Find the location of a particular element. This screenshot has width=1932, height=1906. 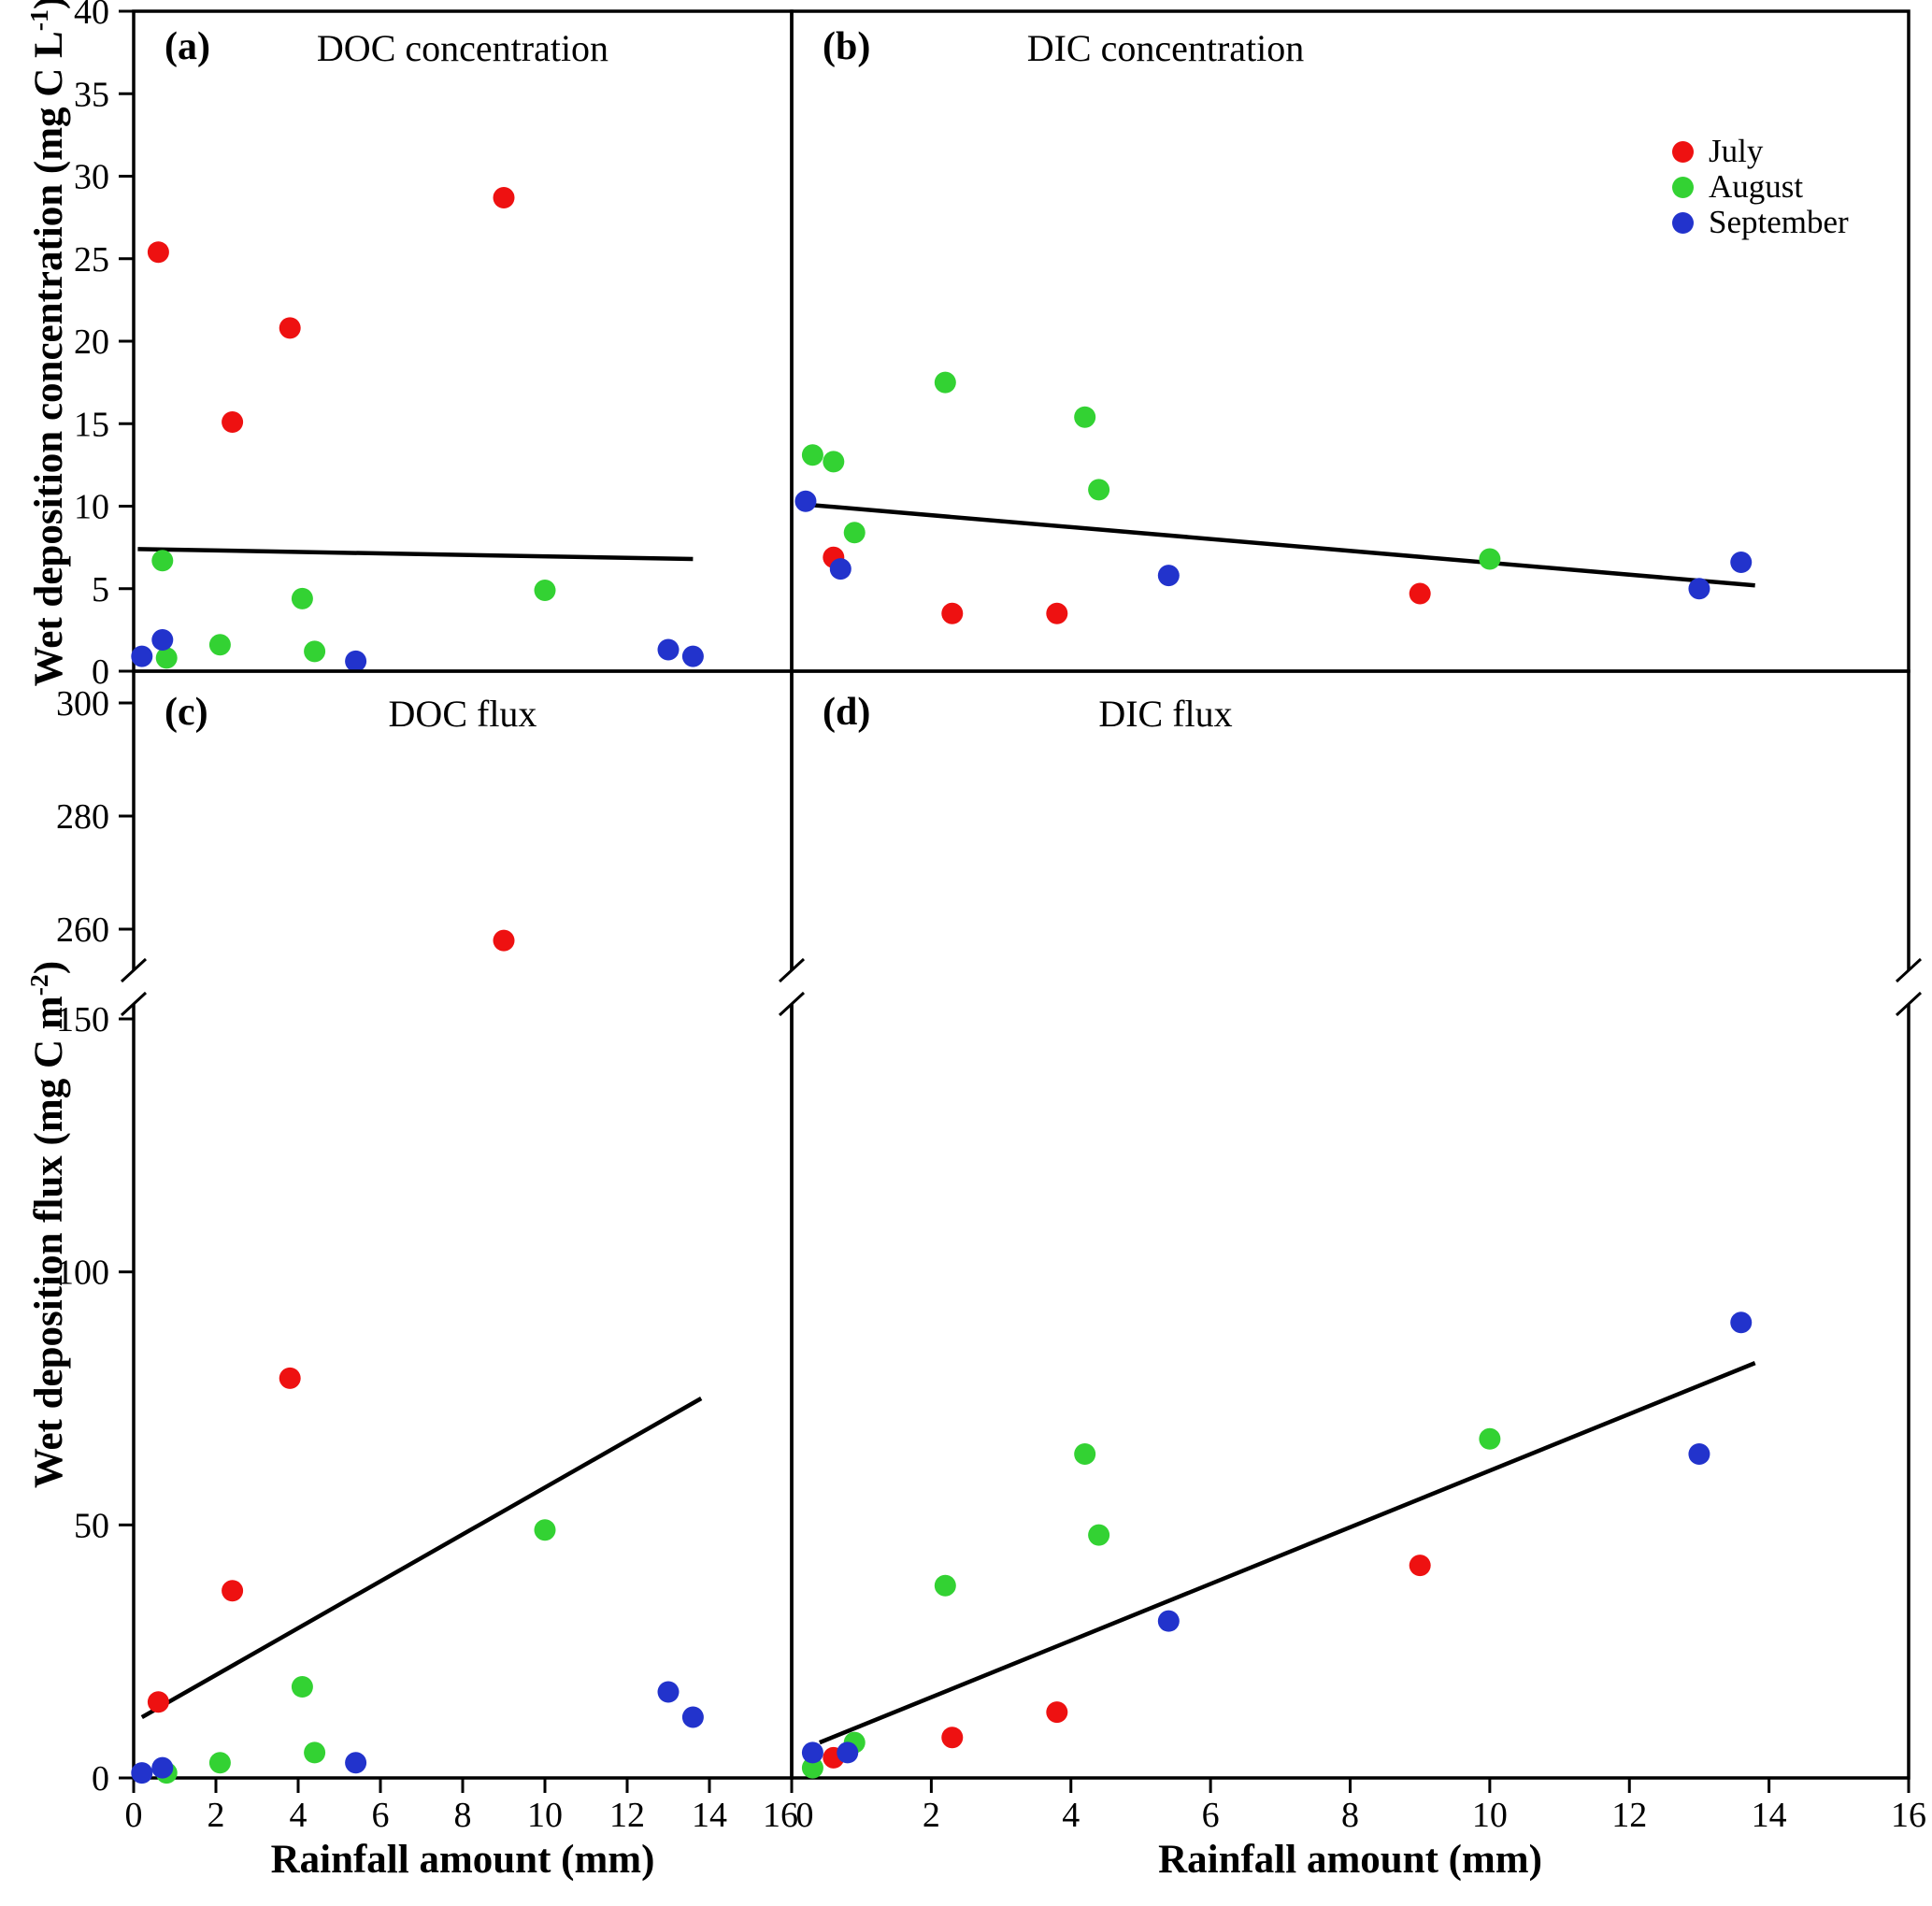

x-axis-tick-label: 2 is located at coordinates (931, 1815).